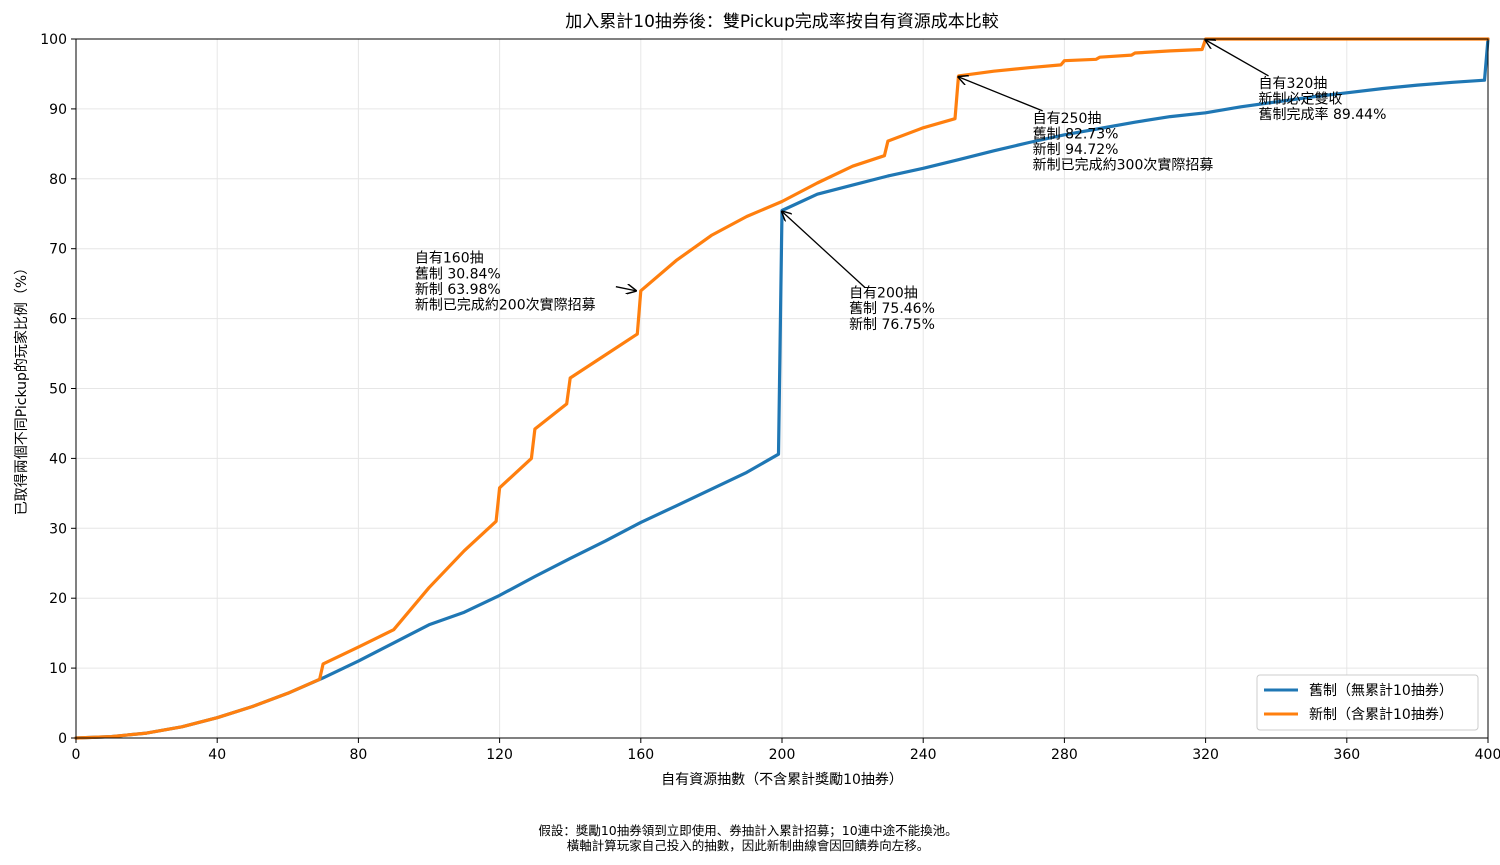  I want to click on x-tick-label: 40, so click(217, 755).